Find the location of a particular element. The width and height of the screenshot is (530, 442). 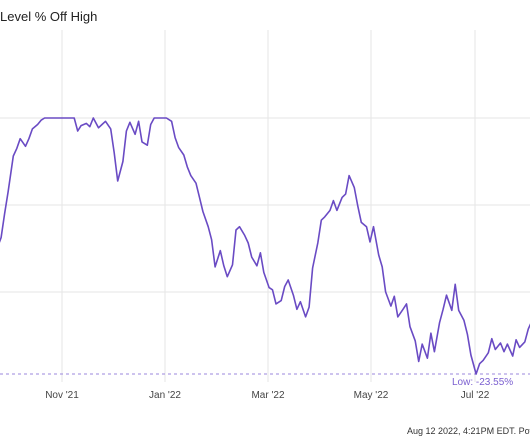

x-tick-label: Nov '21 is located at coordinates (62, 395).